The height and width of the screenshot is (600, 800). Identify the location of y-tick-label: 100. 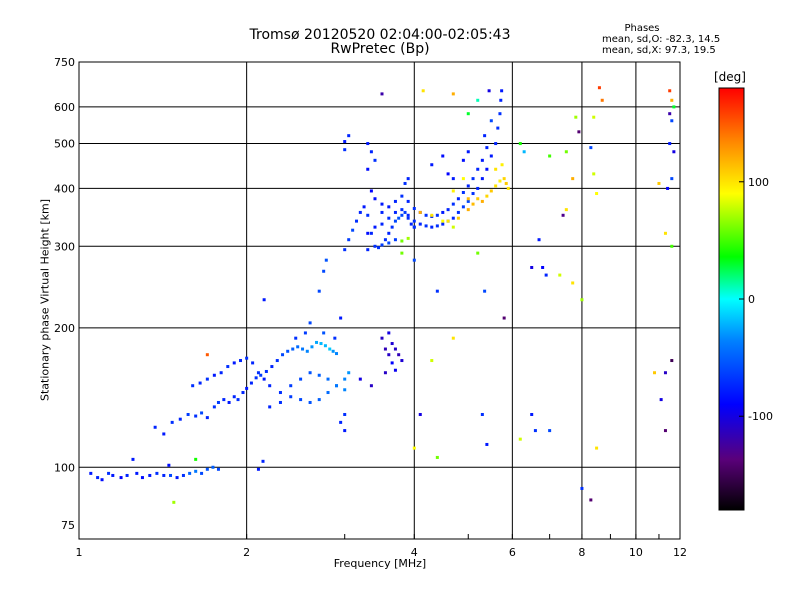
(64, 467).